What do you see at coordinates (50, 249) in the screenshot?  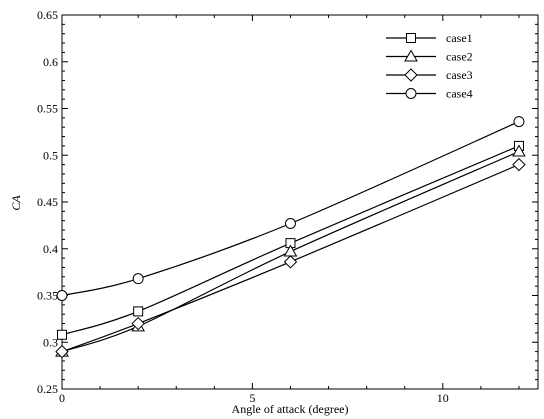 I see `y-tick-label: 0.4` at bounding box center [50, 249].